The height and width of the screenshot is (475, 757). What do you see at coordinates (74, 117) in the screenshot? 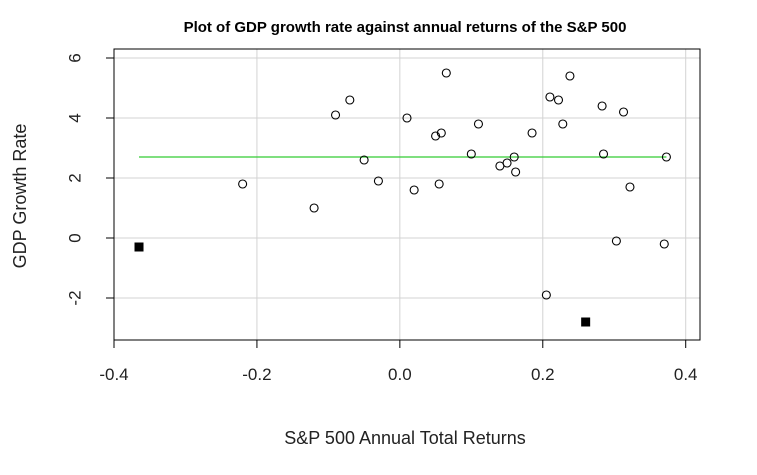
I see `y-tick-label: 4` at bounding box center [74, 117].